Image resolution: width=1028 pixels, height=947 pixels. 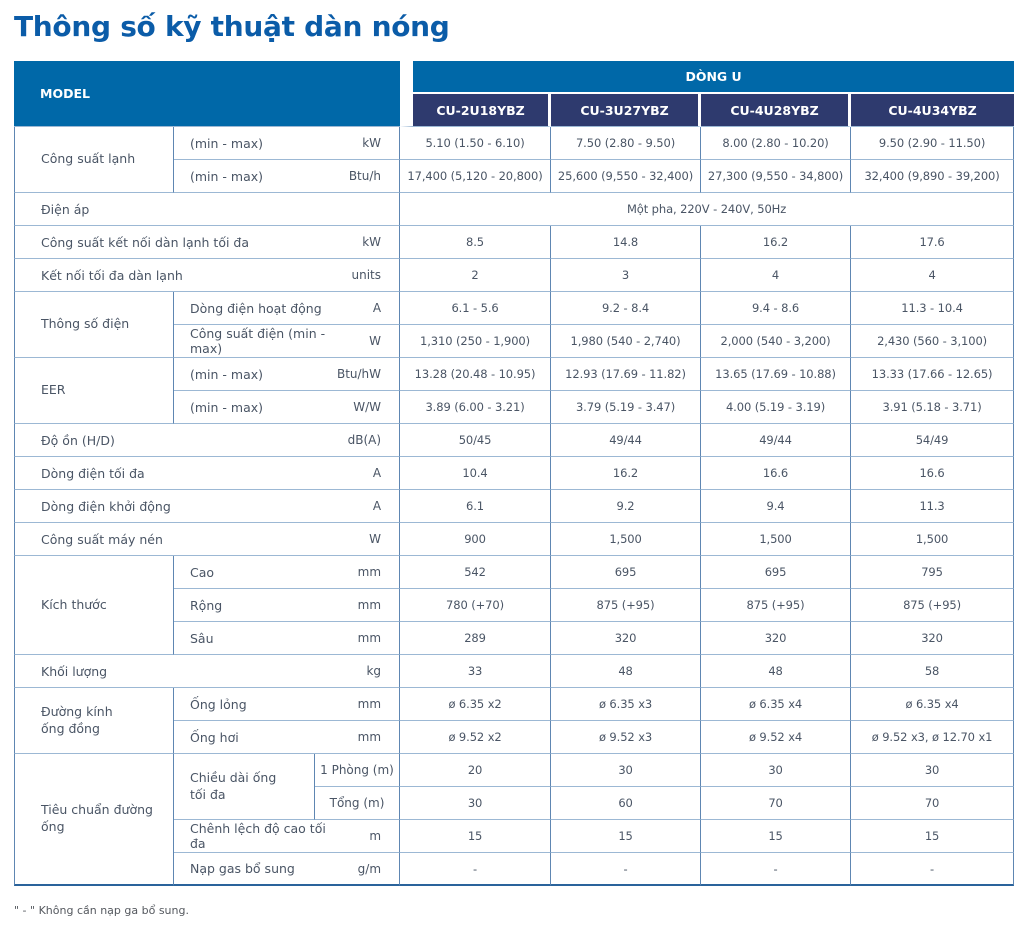 What do you see at coordinates (626, 143) in the screenshot?
I see `spec-value: 7.50 (2.80 - 9.50)` at bounding box center [626, 143].